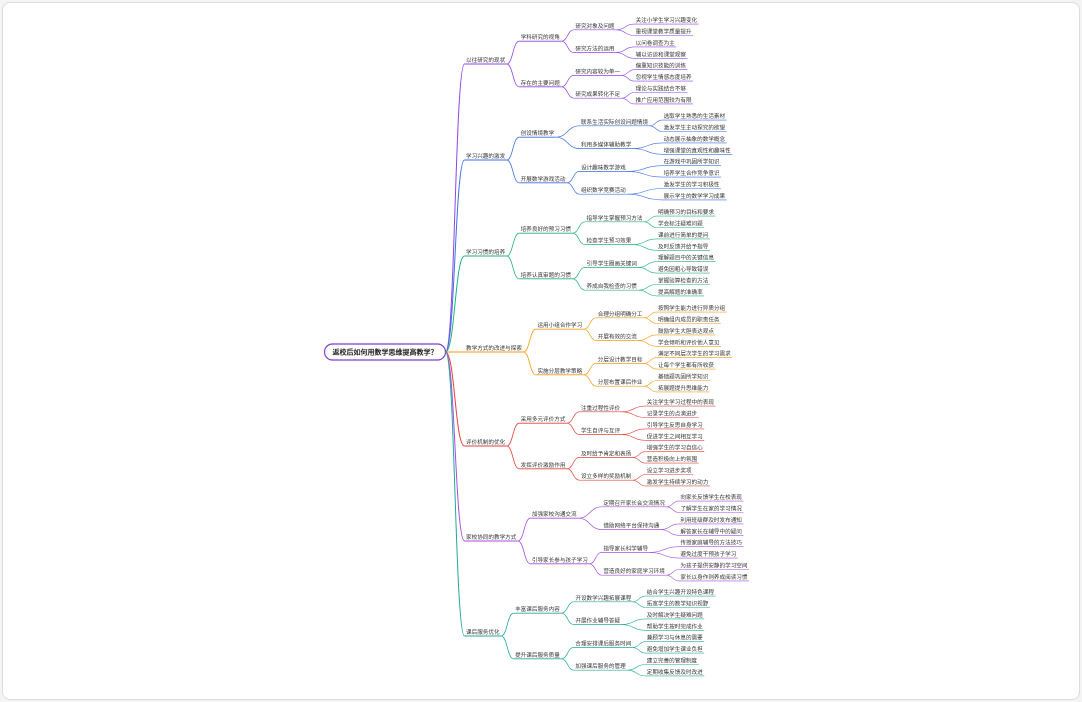  What do you see at coordinates (483, 632) in the screenshot?
I see `topic: 课后服务优化` at bounding box center [483, 632].